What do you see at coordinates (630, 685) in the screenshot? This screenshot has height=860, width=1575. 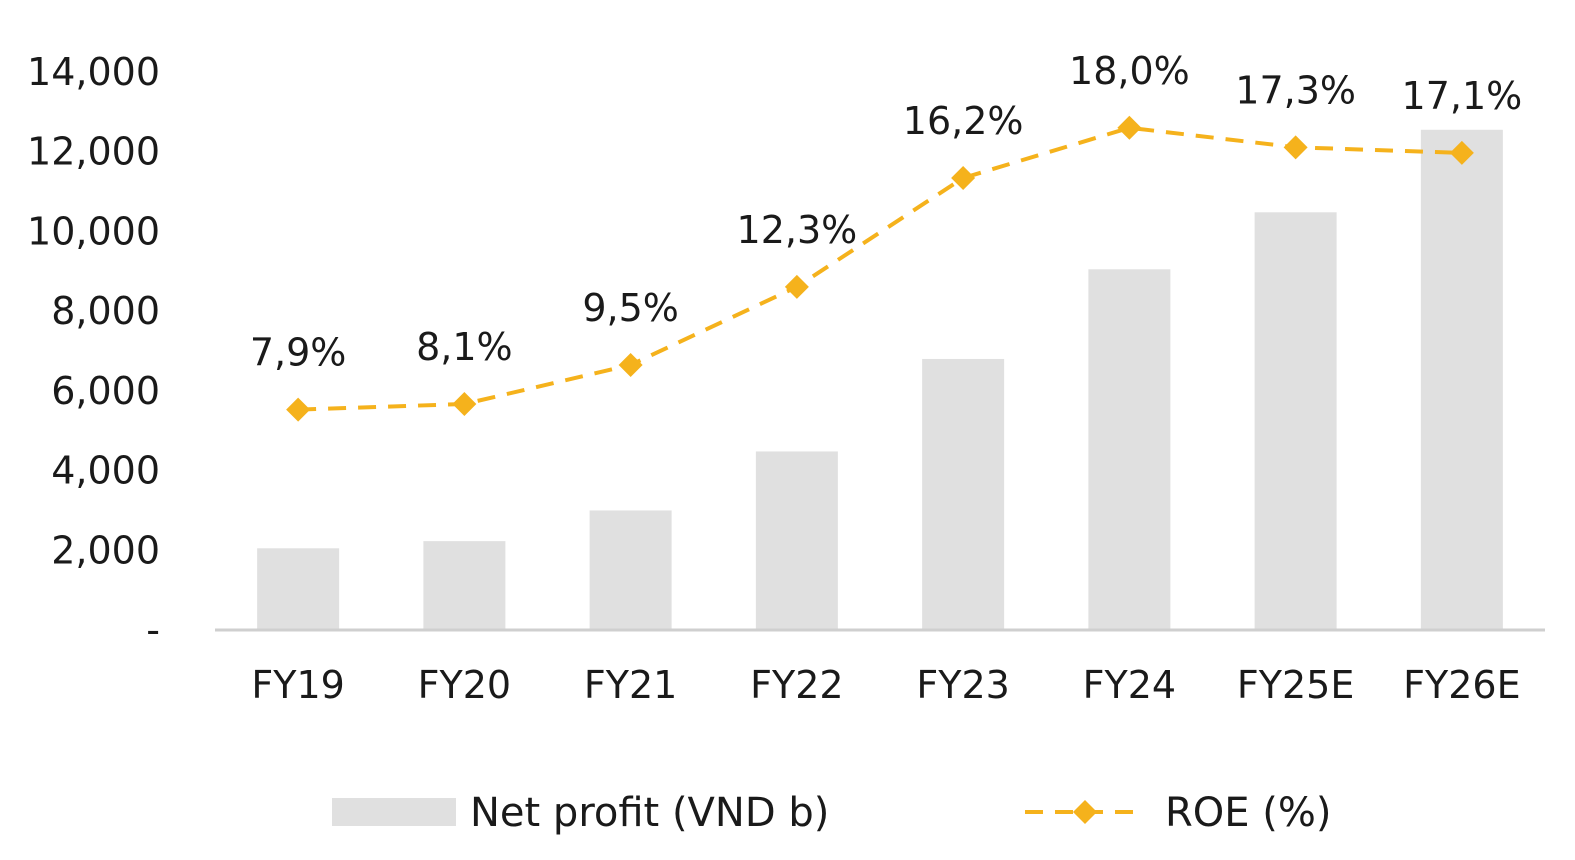 I see `x-tick-label: FY21` at bounding box center [630, 685].